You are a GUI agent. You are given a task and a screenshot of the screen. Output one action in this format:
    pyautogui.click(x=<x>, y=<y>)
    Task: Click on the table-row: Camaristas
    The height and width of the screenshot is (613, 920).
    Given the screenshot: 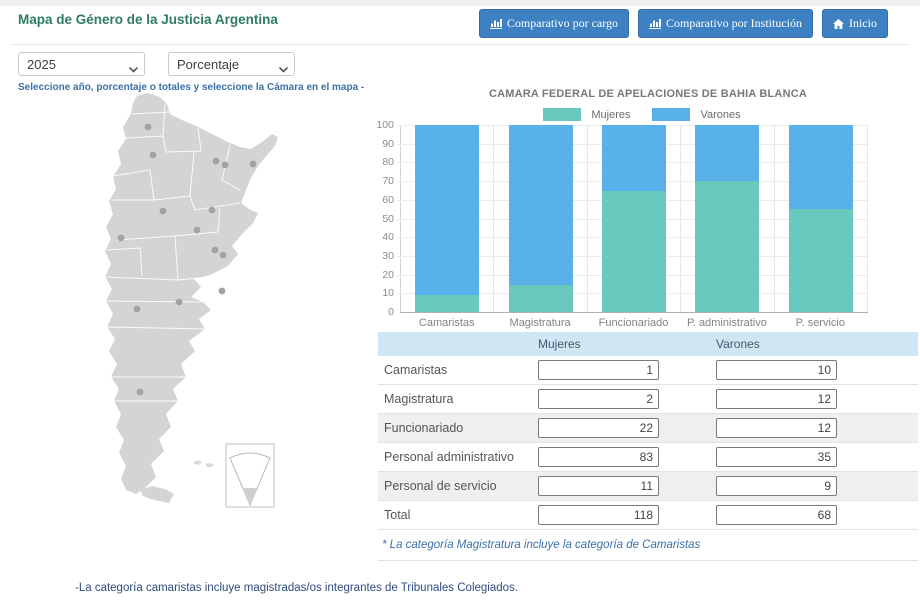 What is the action you would take?
    pyautogui.click(x=648, y=370)
    